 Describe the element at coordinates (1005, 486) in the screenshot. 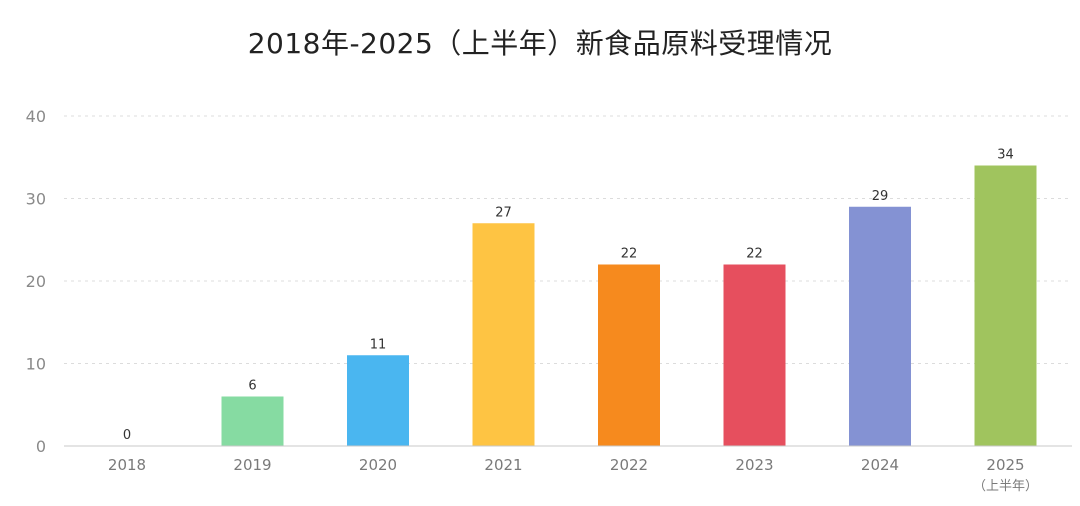

I see `x-tick-sublabel: （上半年）` at that location.